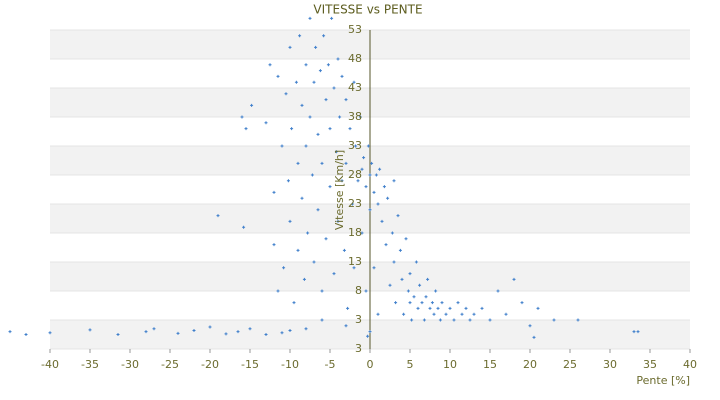 This screenshot has height=400, width=720. I want to click on x-tick-label: -35, so click(90, 364).